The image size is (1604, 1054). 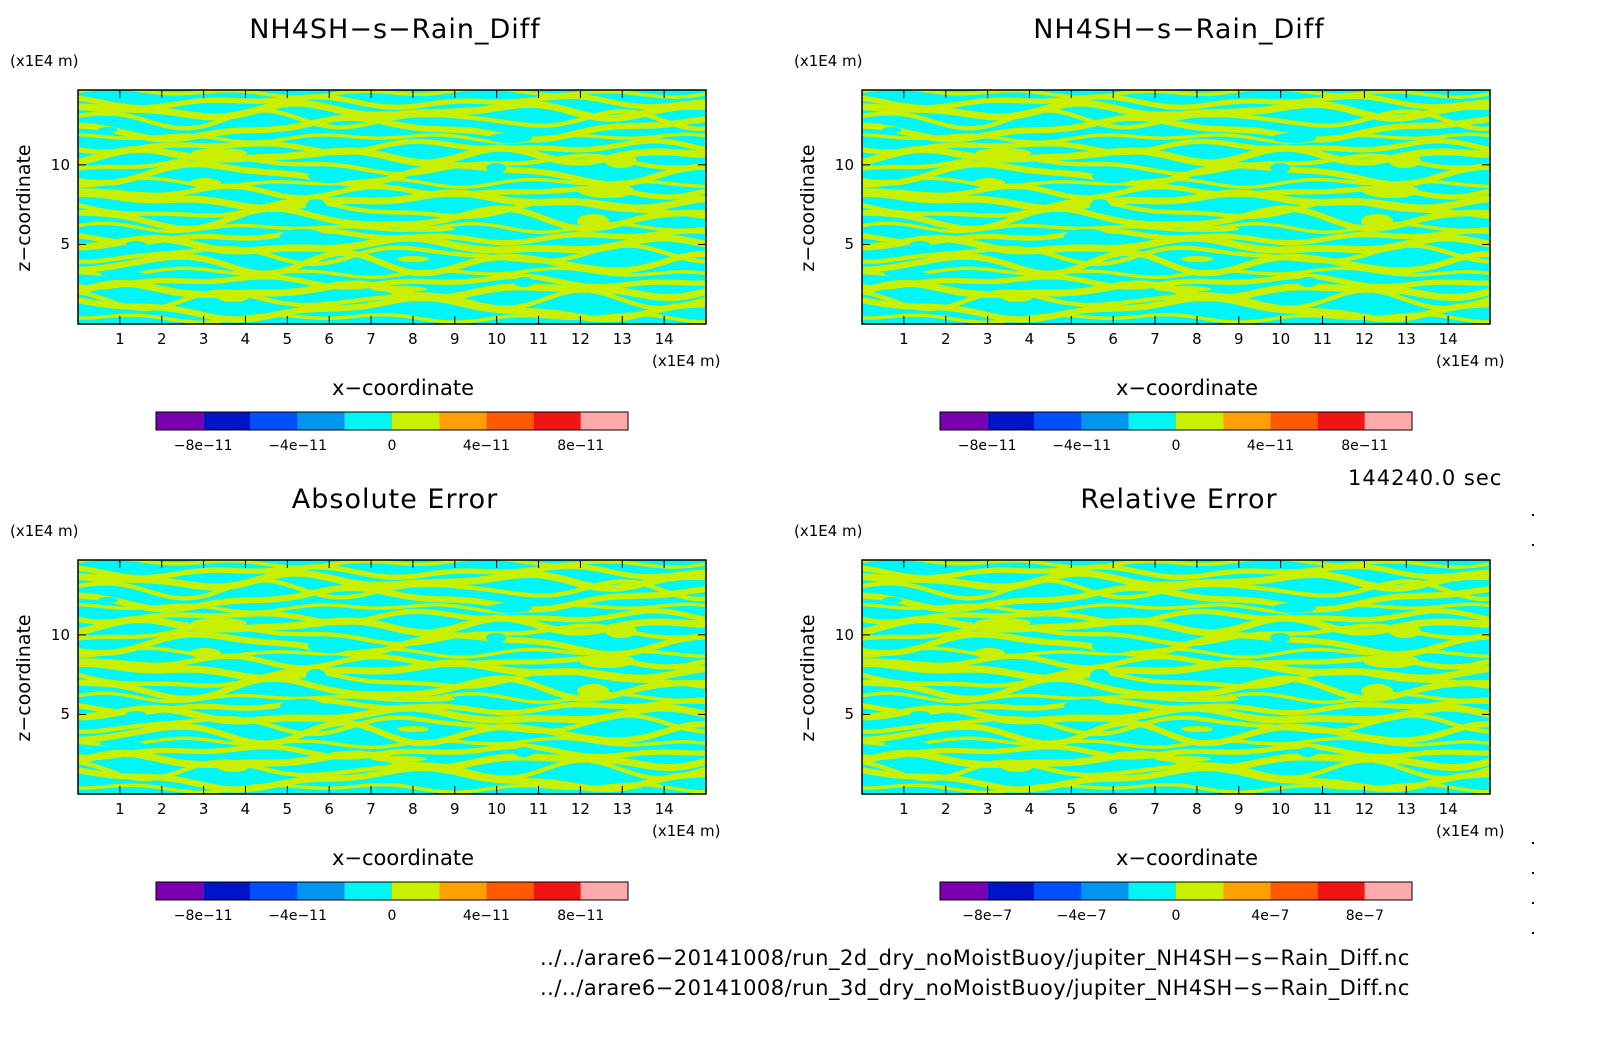 I want to click on y-axis-label: z−coordinate, so click(x=808, y=678).